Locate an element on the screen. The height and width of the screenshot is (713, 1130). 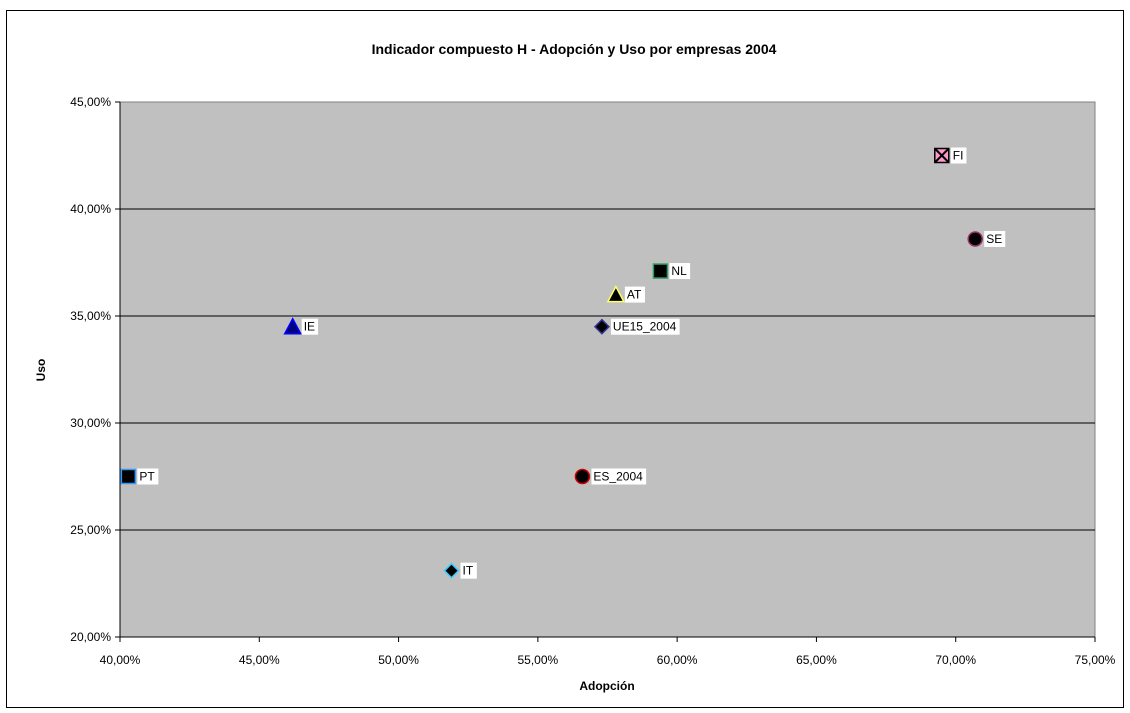
y-tick-label: 20,00% is located at coordinates (90, 637).